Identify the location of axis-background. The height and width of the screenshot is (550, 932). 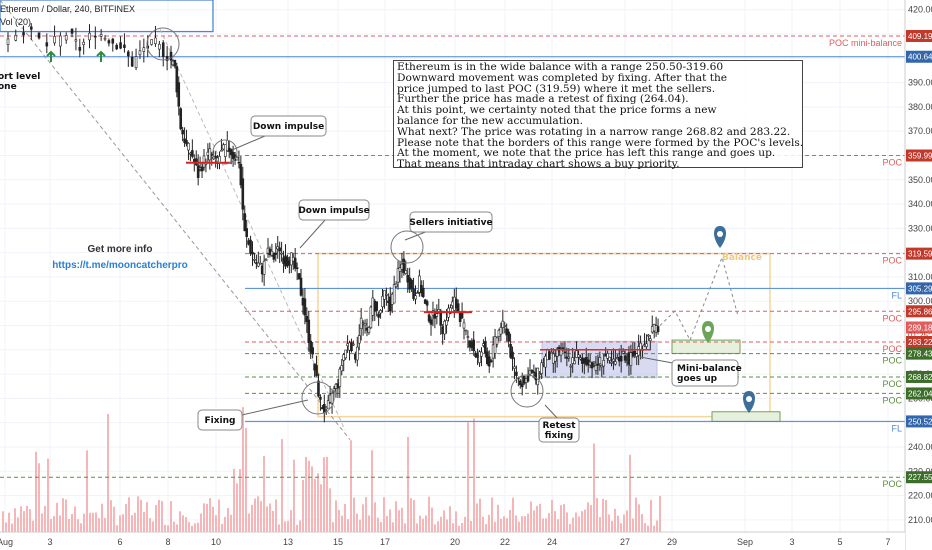
(918, 275).